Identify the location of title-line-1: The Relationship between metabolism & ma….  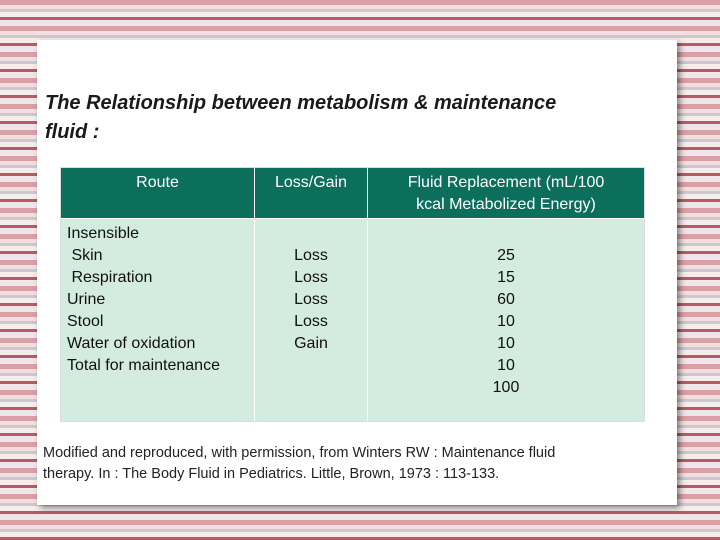
(301, 103).